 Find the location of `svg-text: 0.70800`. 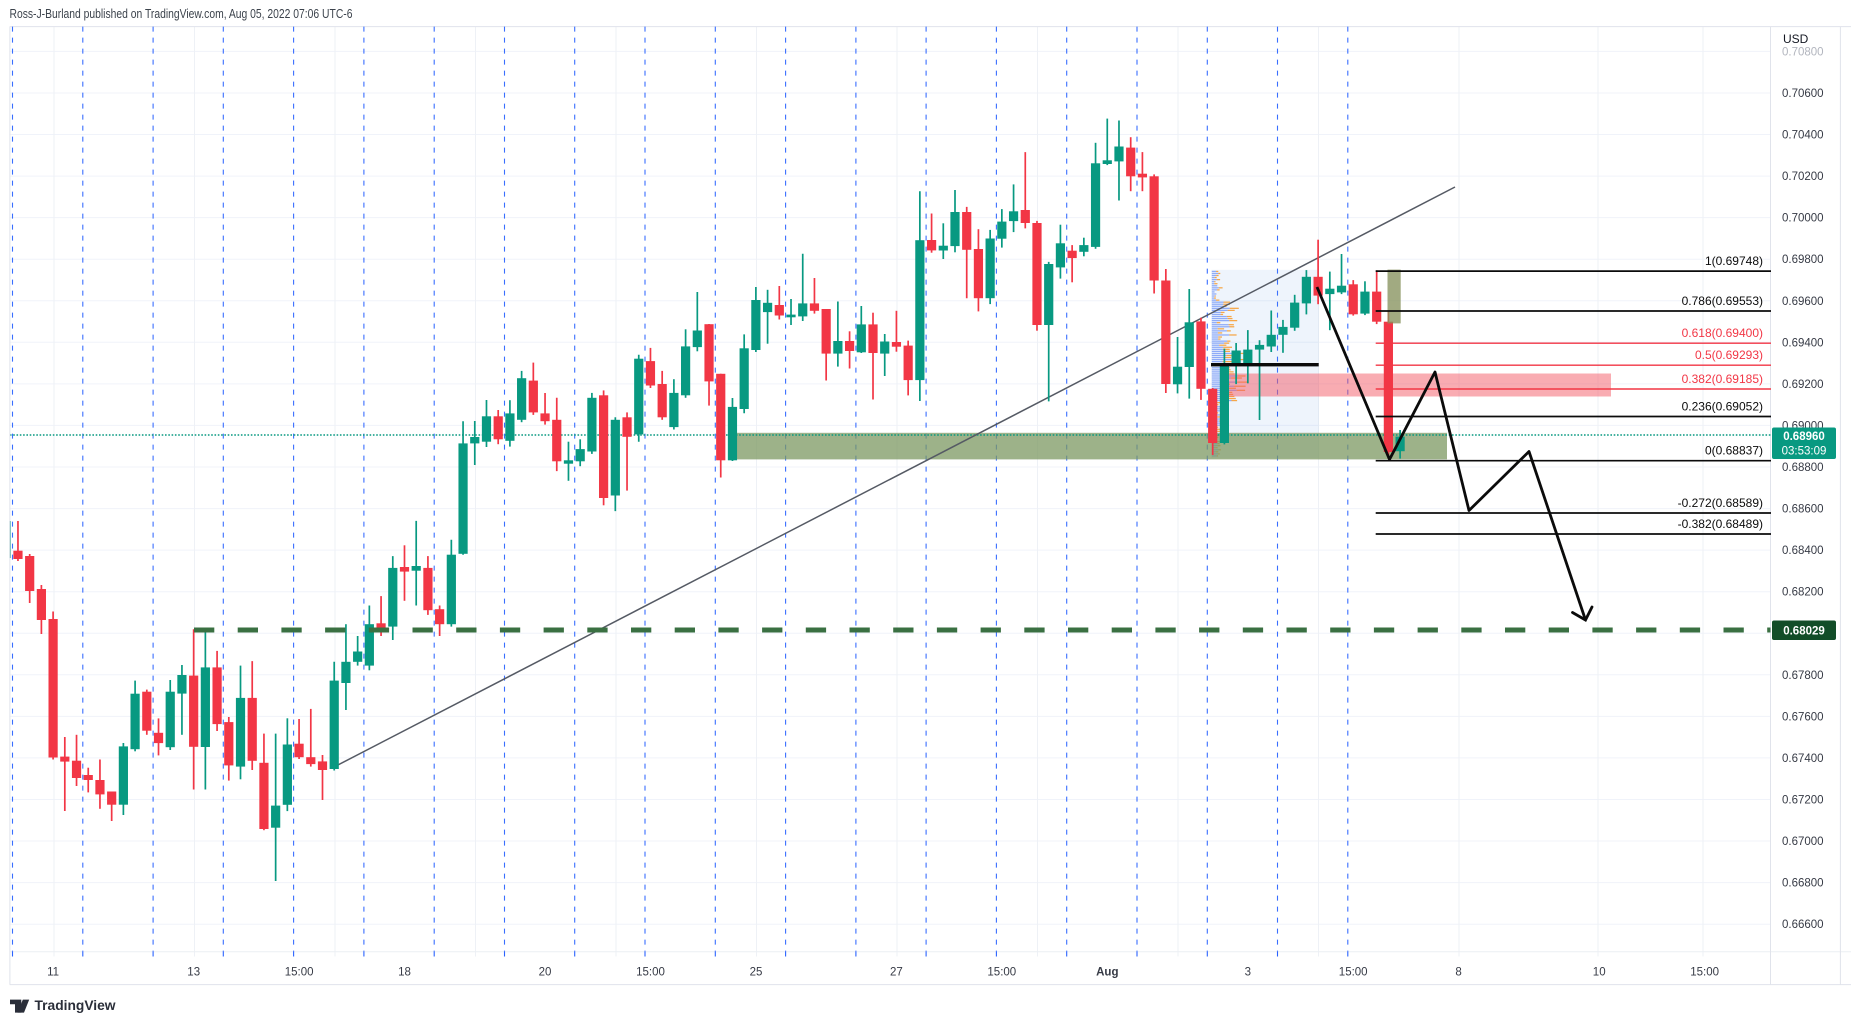

svg-text: 0.70800 is located at coordinates (1803, 52).